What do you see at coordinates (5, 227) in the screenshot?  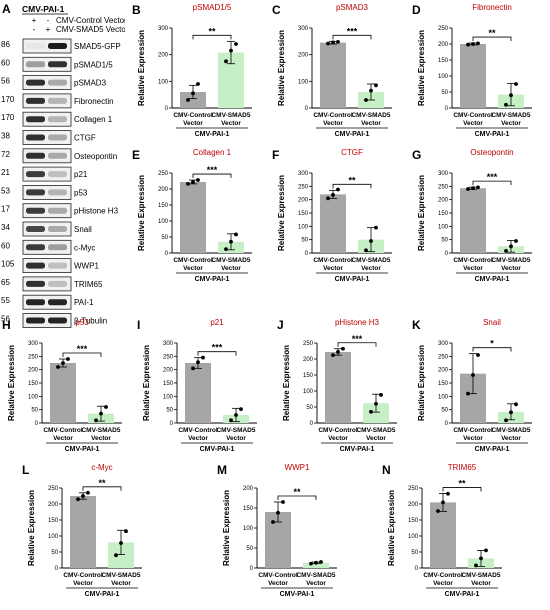 I see `blot-kda-marker: 34` at bounding box center [5, 227].